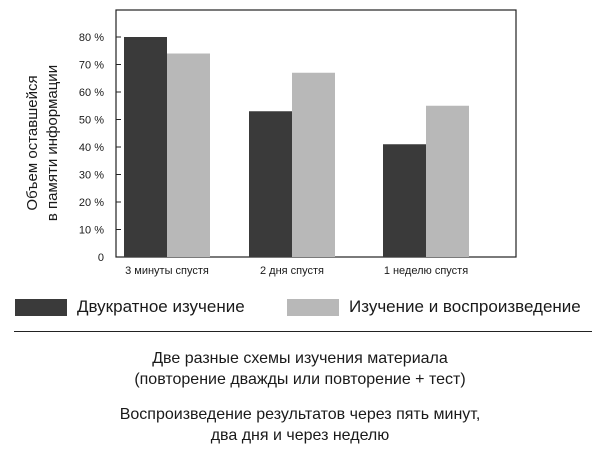 The height and width of the screenshot is (463, 600). I want to click on divider, so click(303, 331).